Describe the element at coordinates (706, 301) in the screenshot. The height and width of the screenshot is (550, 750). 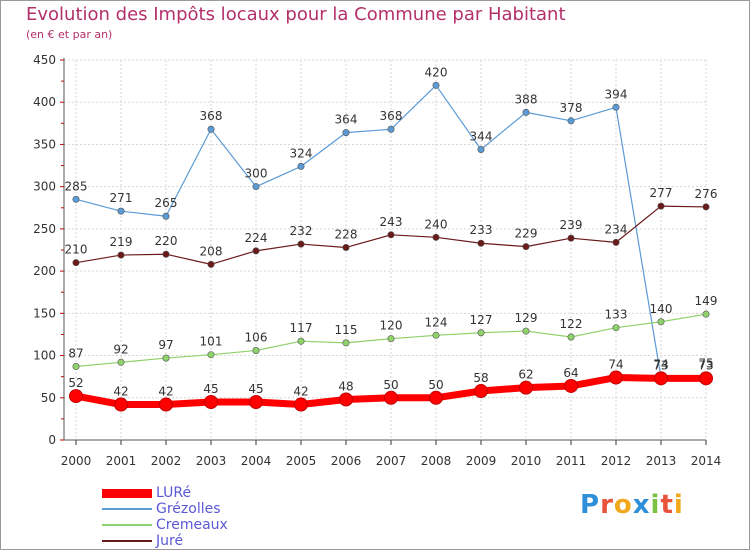
I see `data-label-cremeaux: 149` at that location.